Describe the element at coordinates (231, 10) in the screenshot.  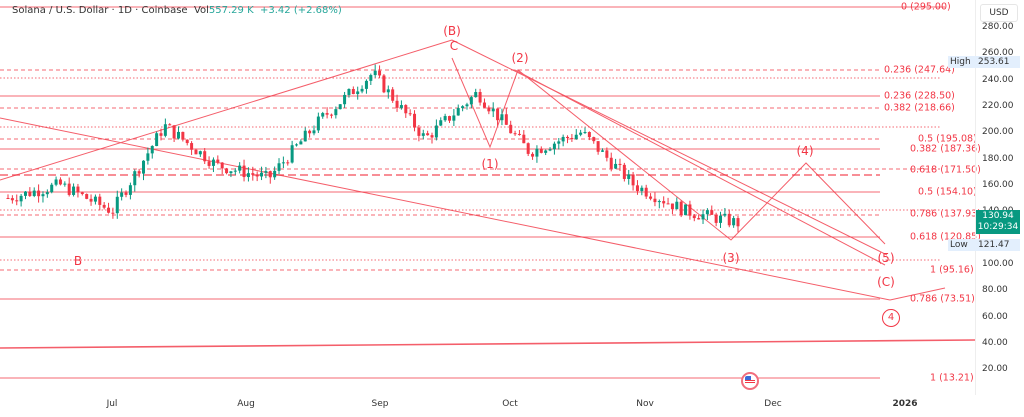
I see `volume-value: 557.29 K` at that location.